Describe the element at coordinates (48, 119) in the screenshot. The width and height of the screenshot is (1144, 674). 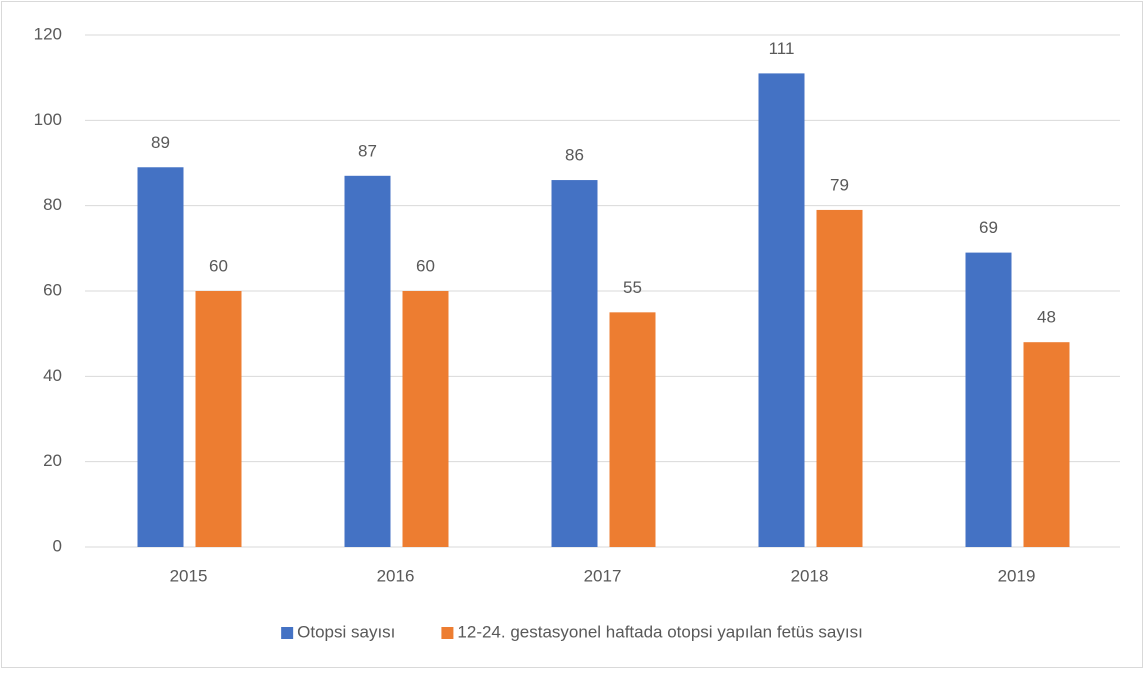
I see `y-tick-label: 100` at that location.